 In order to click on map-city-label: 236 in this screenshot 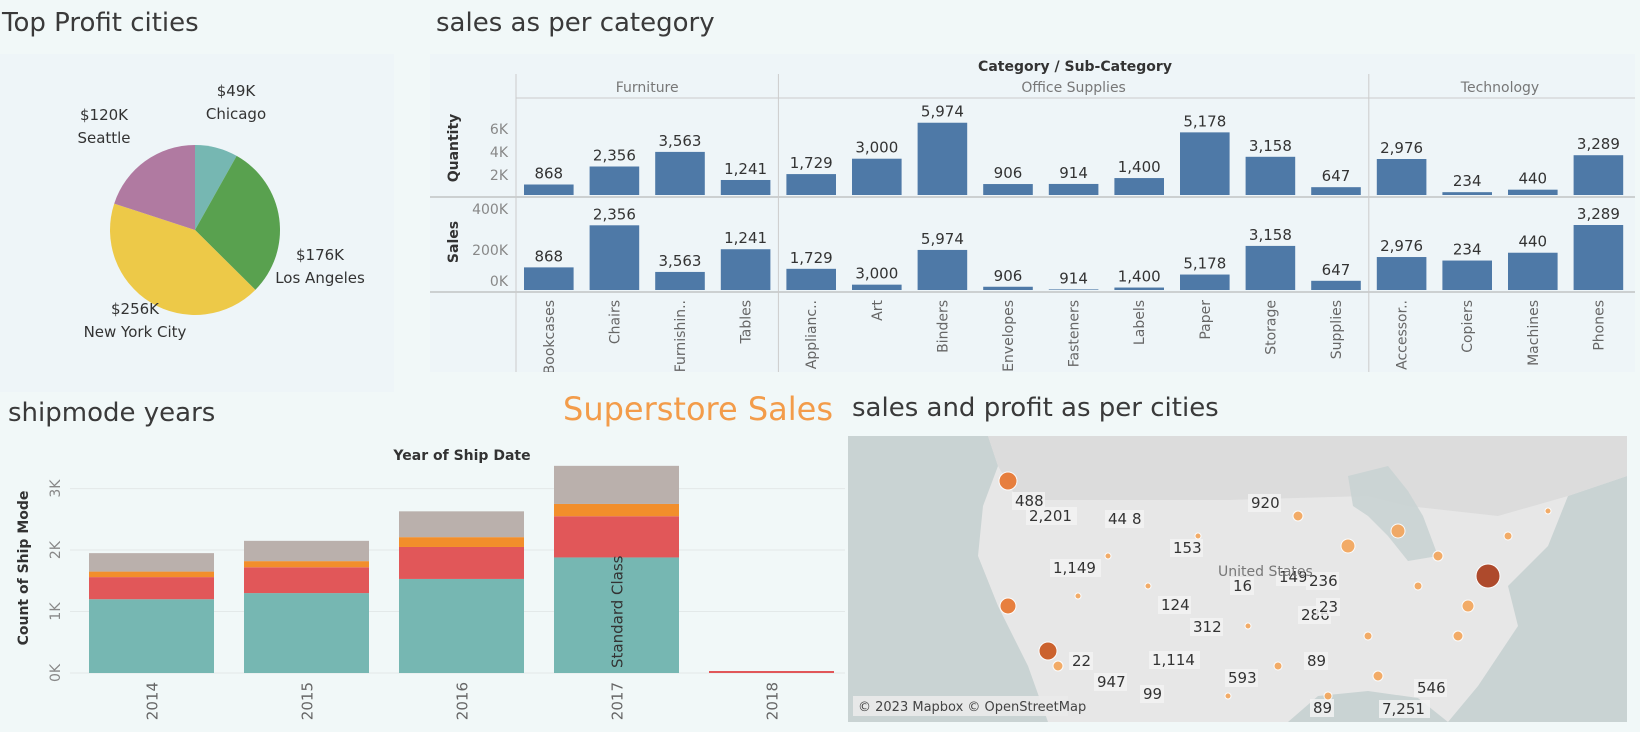, I will do `click(1323, 581)`.